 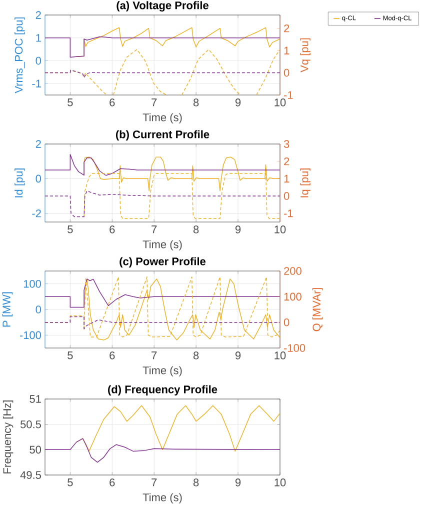 I want to click on y-tick-label: -100, so click(x=31, y=335).